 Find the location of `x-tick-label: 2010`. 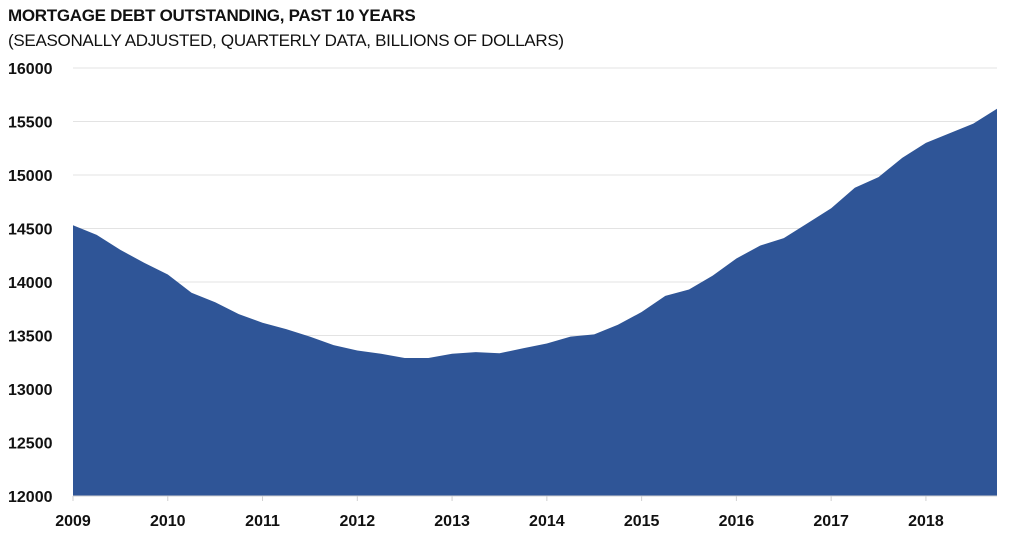

x-tick-label: 2010 is located at coordinates (168, 521).